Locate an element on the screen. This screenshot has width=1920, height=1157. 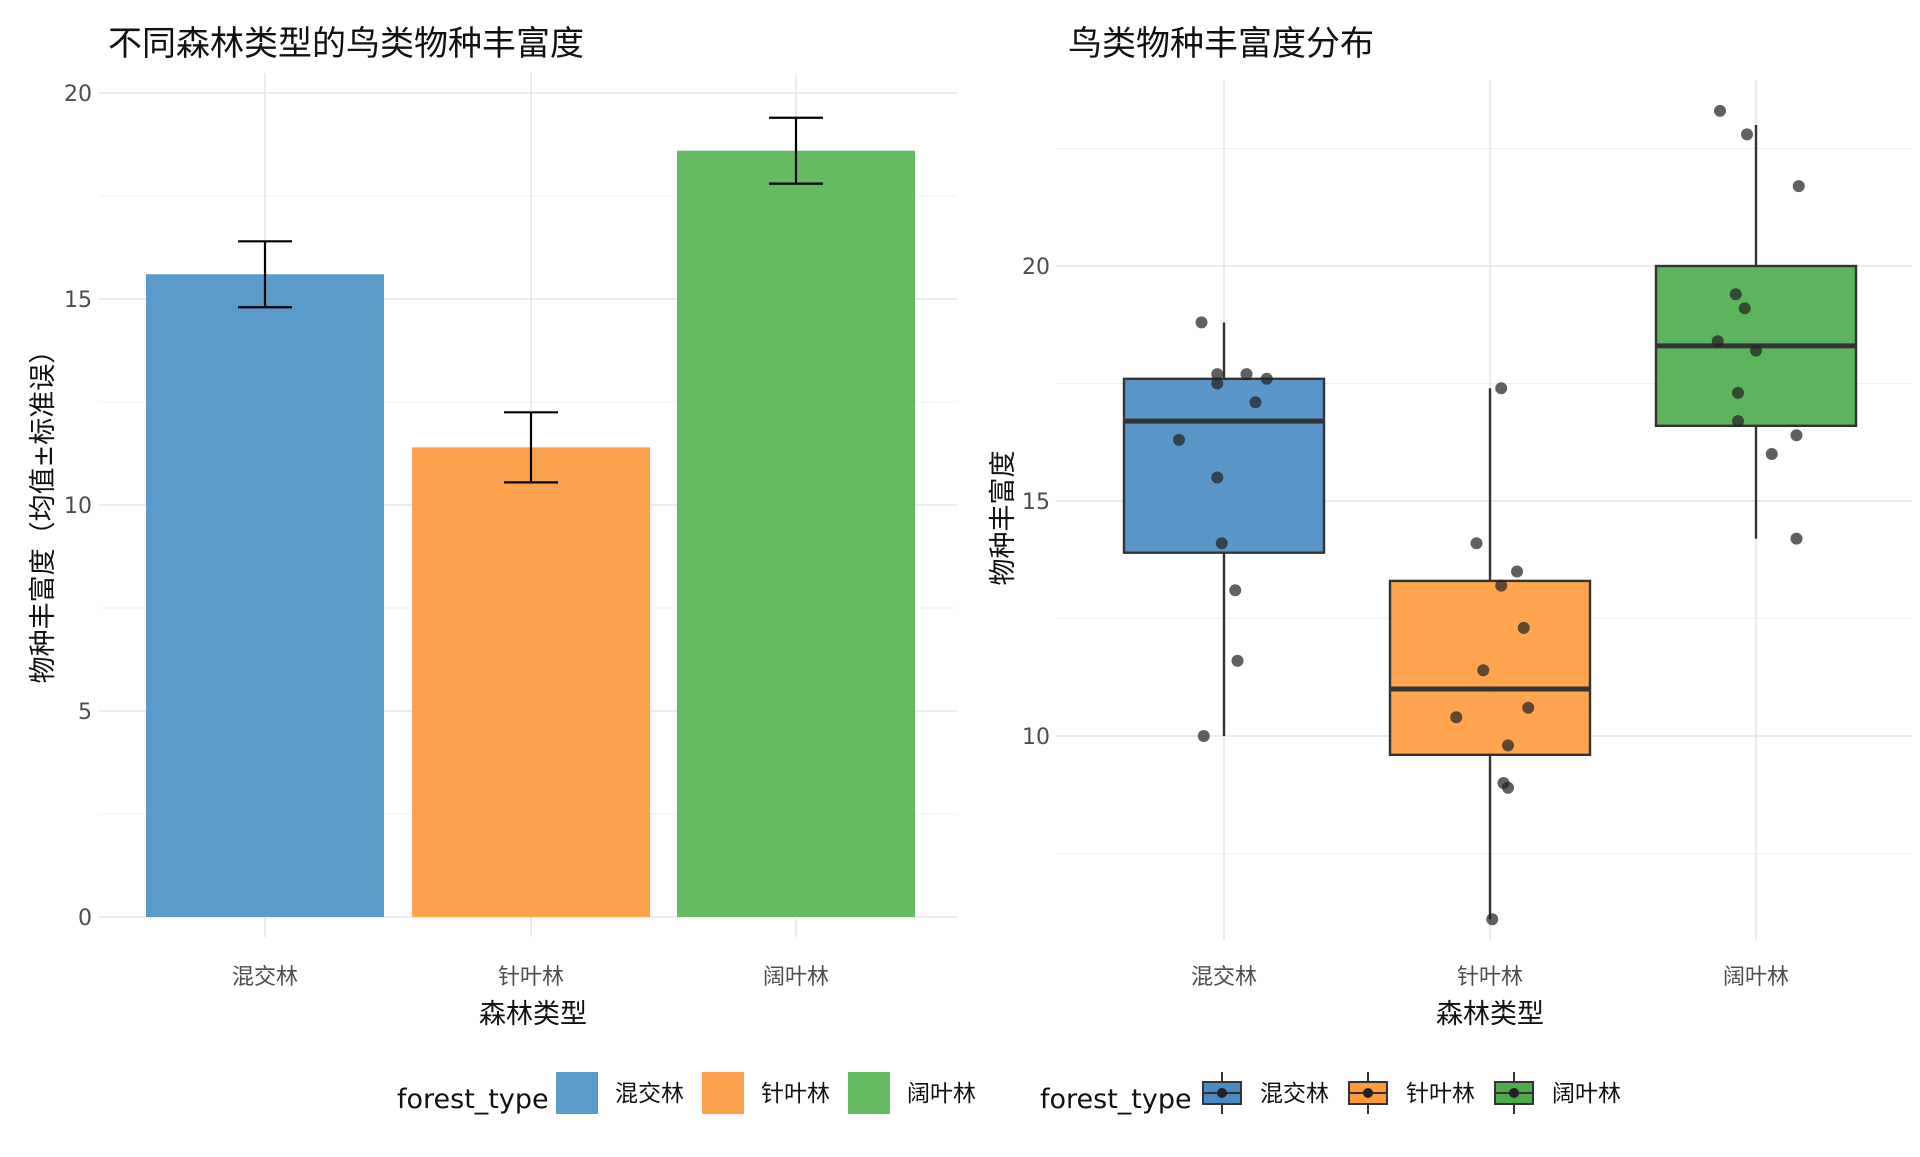
y-tick-label: 0 is located at coordinates (85, 918).